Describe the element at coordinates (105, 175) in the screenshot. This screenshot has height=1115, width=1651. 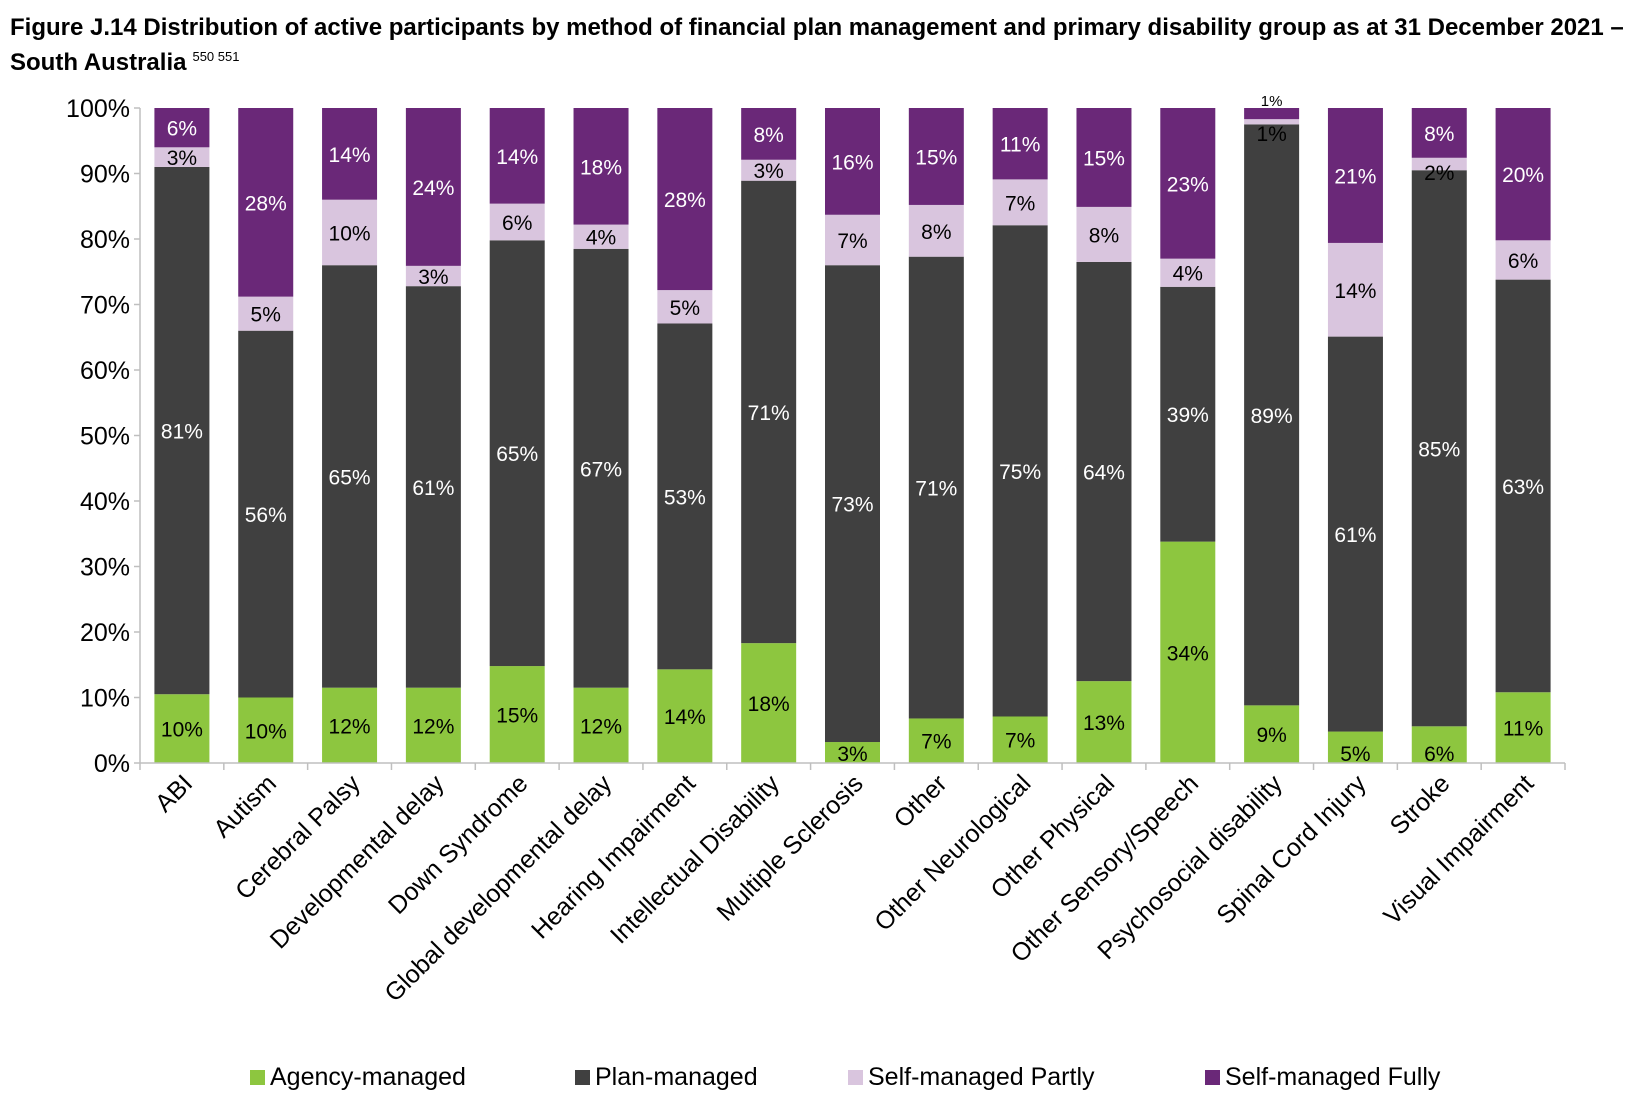
I see `y-tick-label: 90%` at that location.